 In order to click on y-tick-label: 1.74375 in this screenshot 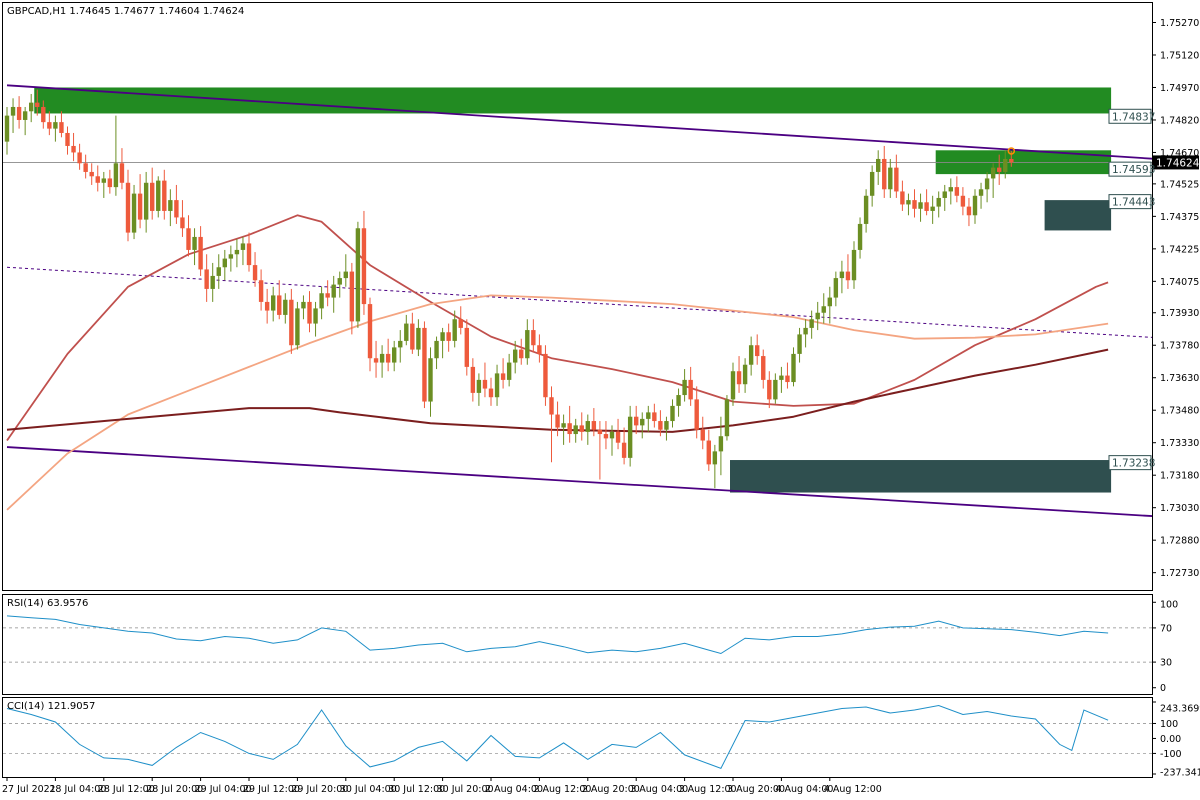, I will do `click(1179, 217)`.